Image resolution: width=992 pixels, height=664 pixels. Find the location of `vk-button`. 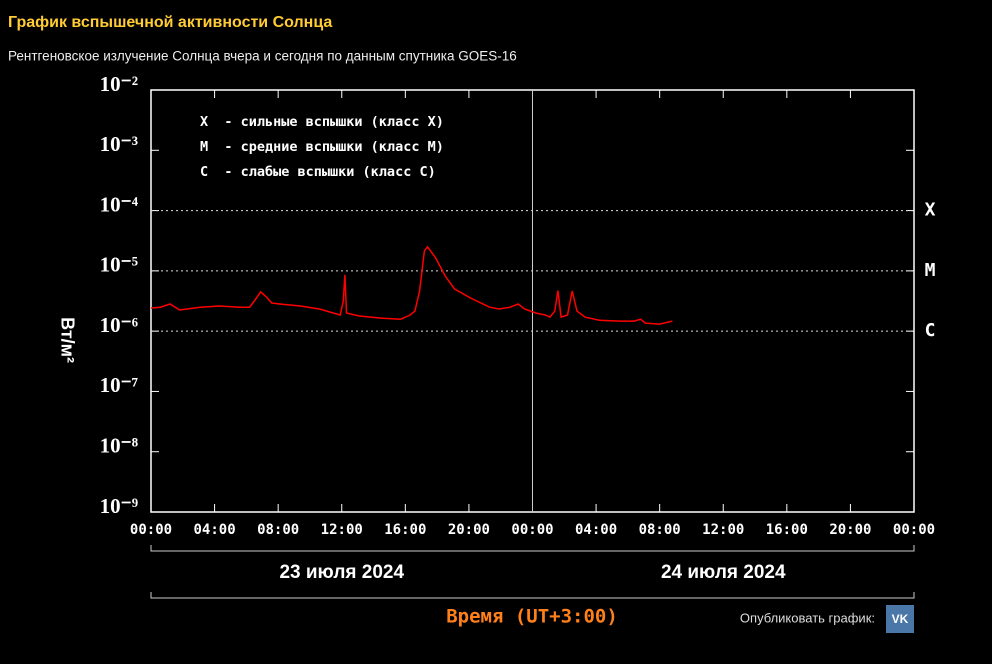

vk-button is located at coordinates (900, 619).